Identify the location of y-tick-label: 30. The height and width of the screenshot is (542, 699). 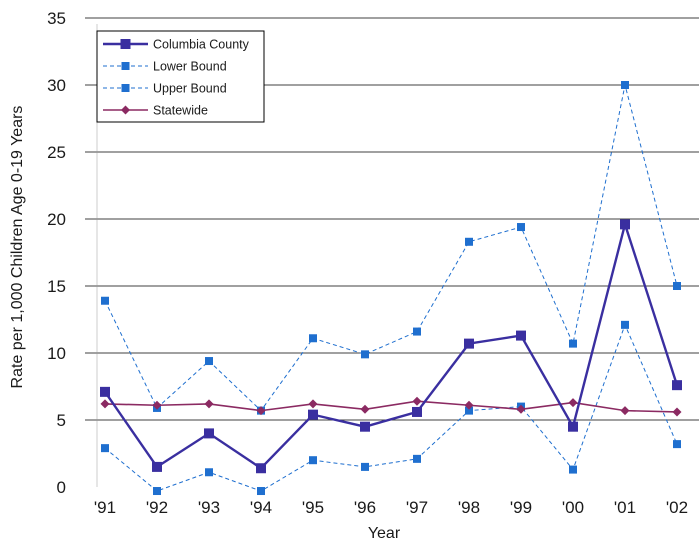
(56, 85).